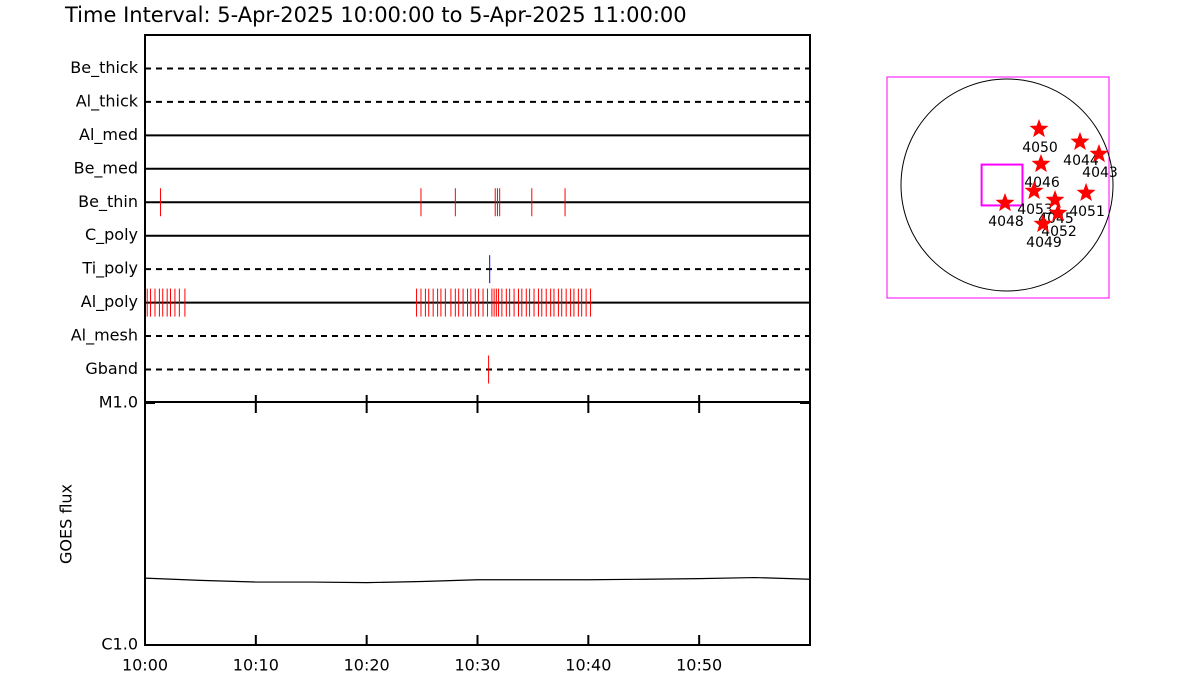 This screenshot has height=700, width=1200. What do you see at coordinates (256, 665) in the screenshot?
I see `x-tick-label: 10:10` at bounding box center [256, 665].